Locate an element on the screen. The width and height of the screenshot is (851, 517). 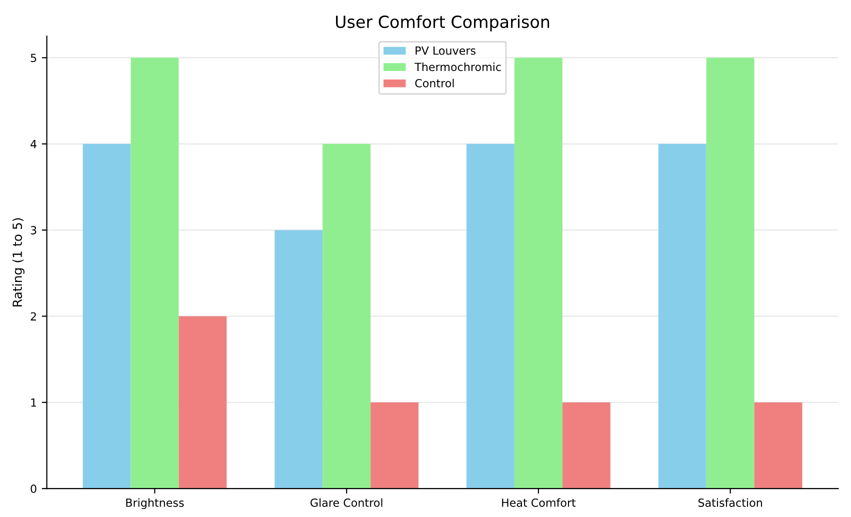
x-tick-label: Satisfaction is located at coordinates (730, 502).